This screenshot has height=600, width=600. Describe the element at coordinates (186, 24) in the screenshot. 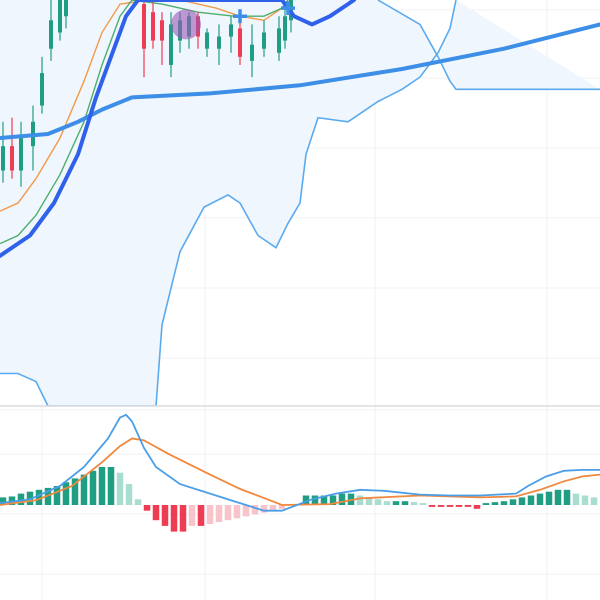

I see `purple-circle-marker` at that location.